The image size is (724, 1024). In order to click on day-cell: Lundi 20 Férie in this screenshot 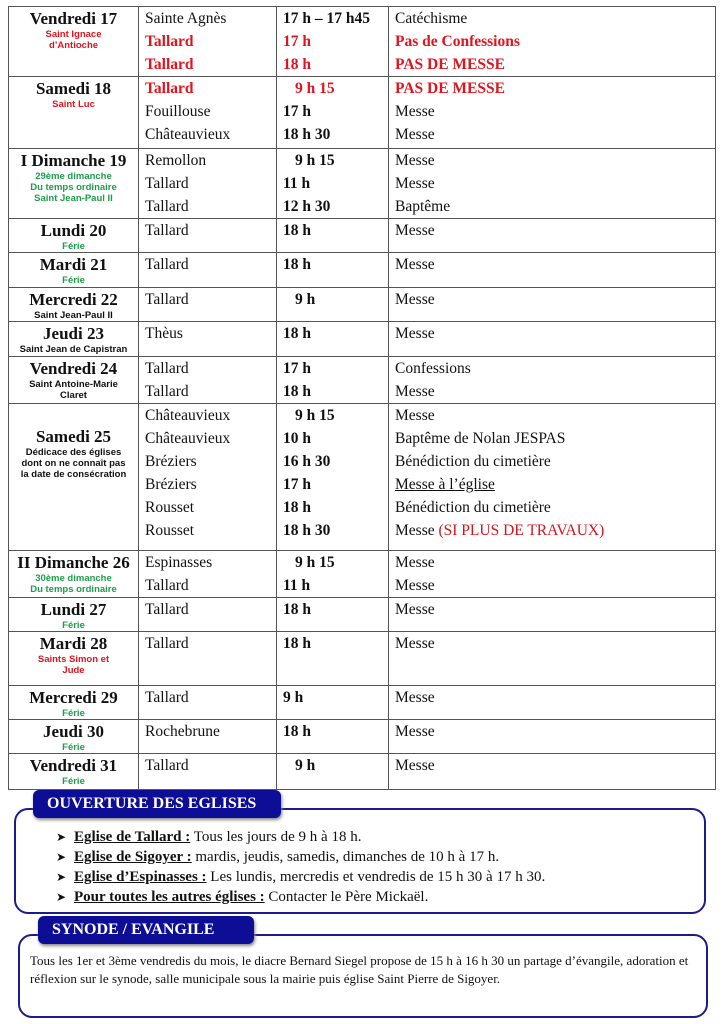, I will do `click(73, 235)`.